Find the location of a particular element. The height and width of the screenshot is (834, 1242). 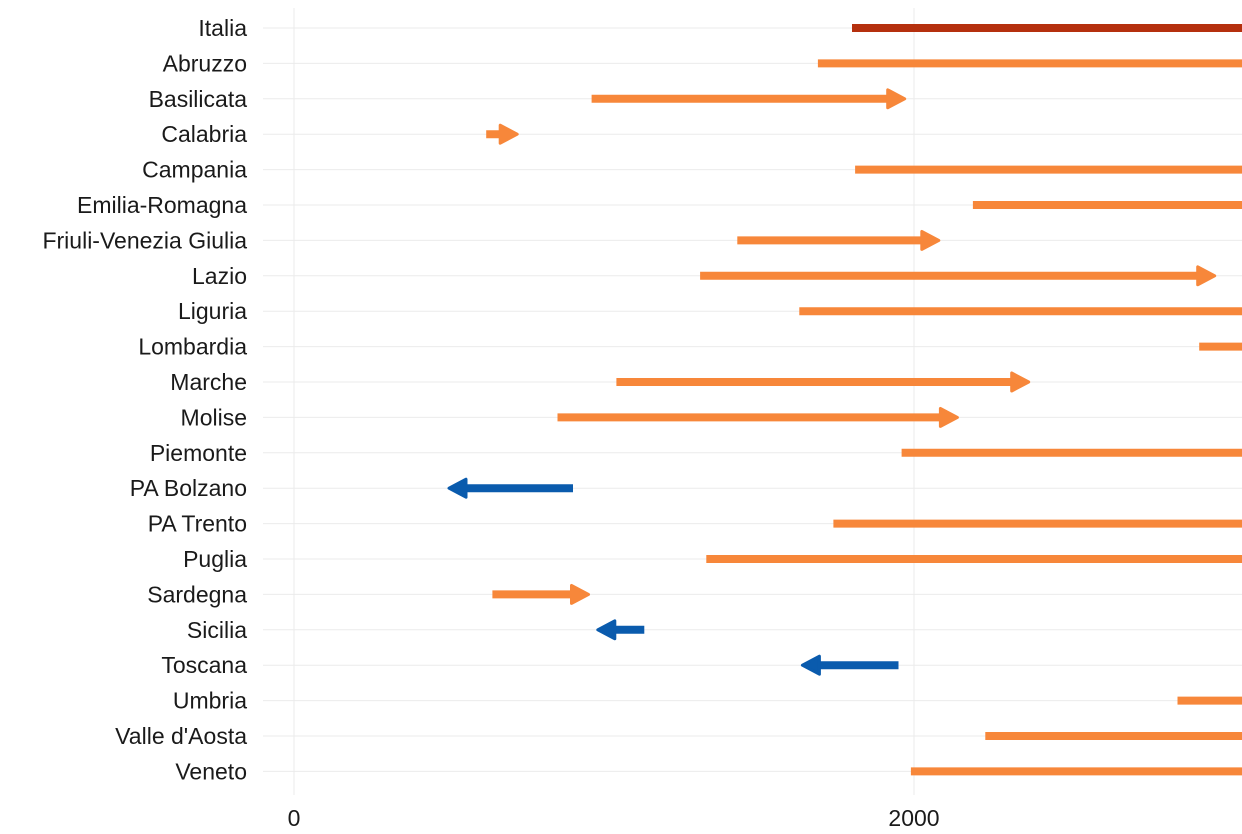

category-label: Piemonte is located at coordinates (198, 453).